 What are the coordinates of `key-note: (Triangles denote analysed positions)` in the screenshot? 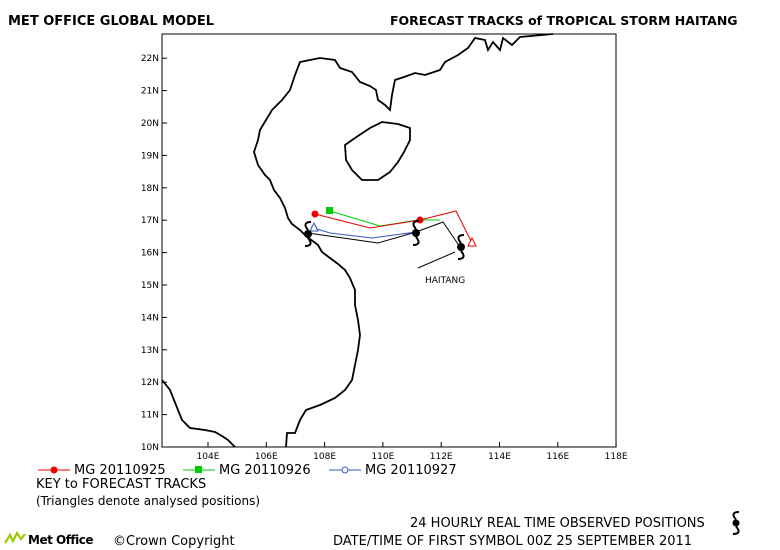 It's located at (148, 501).